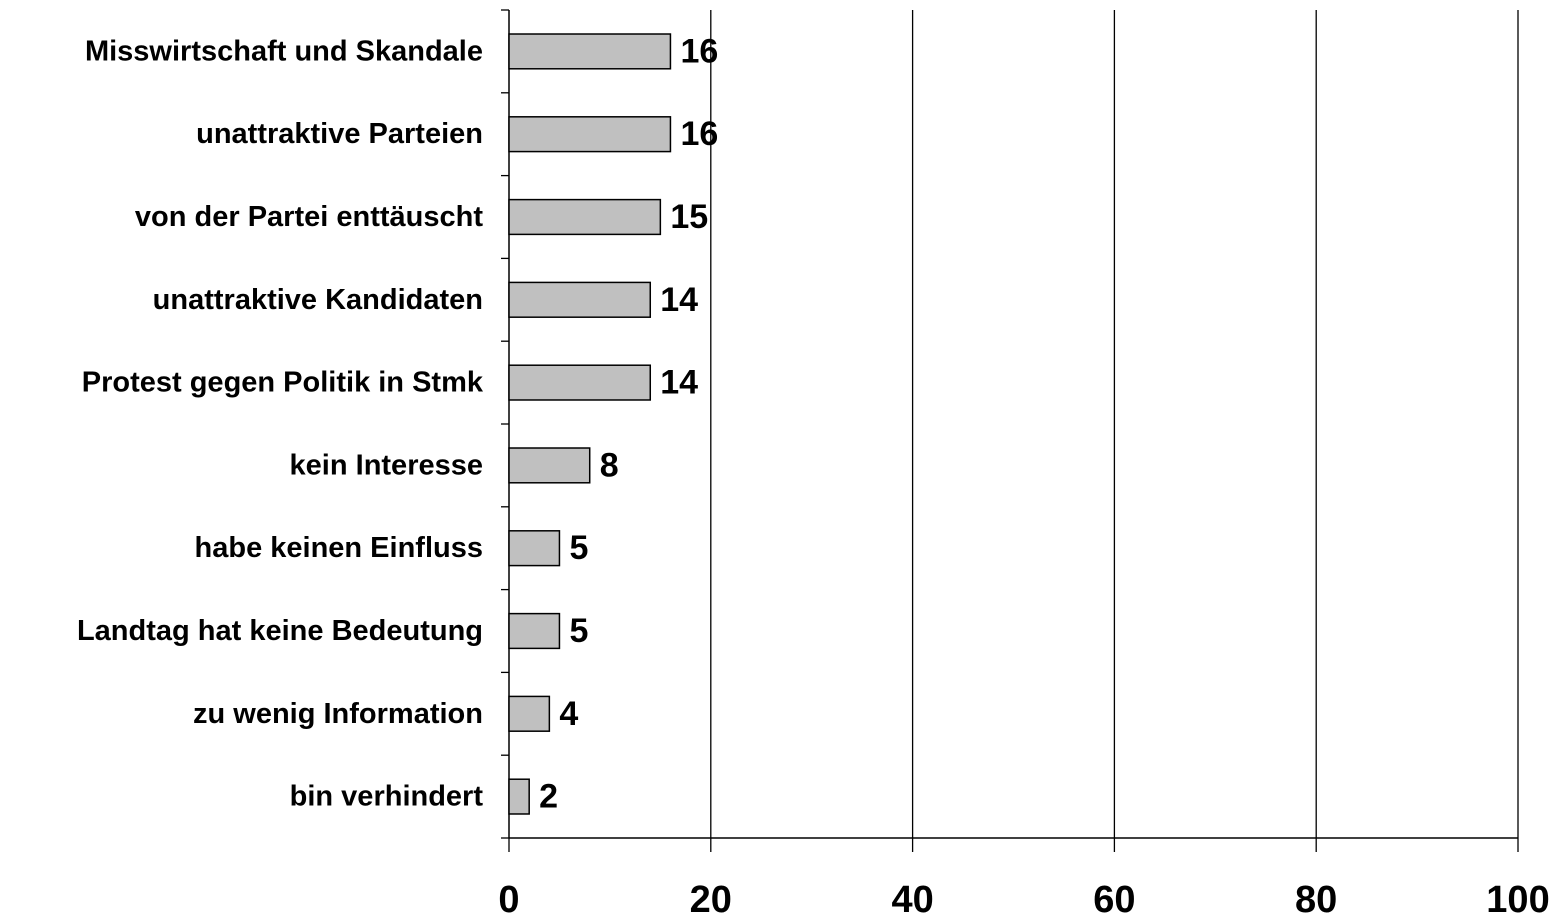  What do you see at coordinates (283, 383) in the screenshot?
I see `category-label-5: Protest gegen Politik in Stmk` at bounding box center [283, 383].